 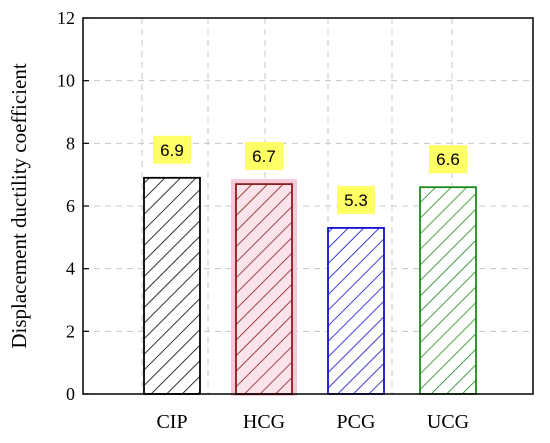 I want to click on data-label-cip: 6.9, so click(x=172, y=150).